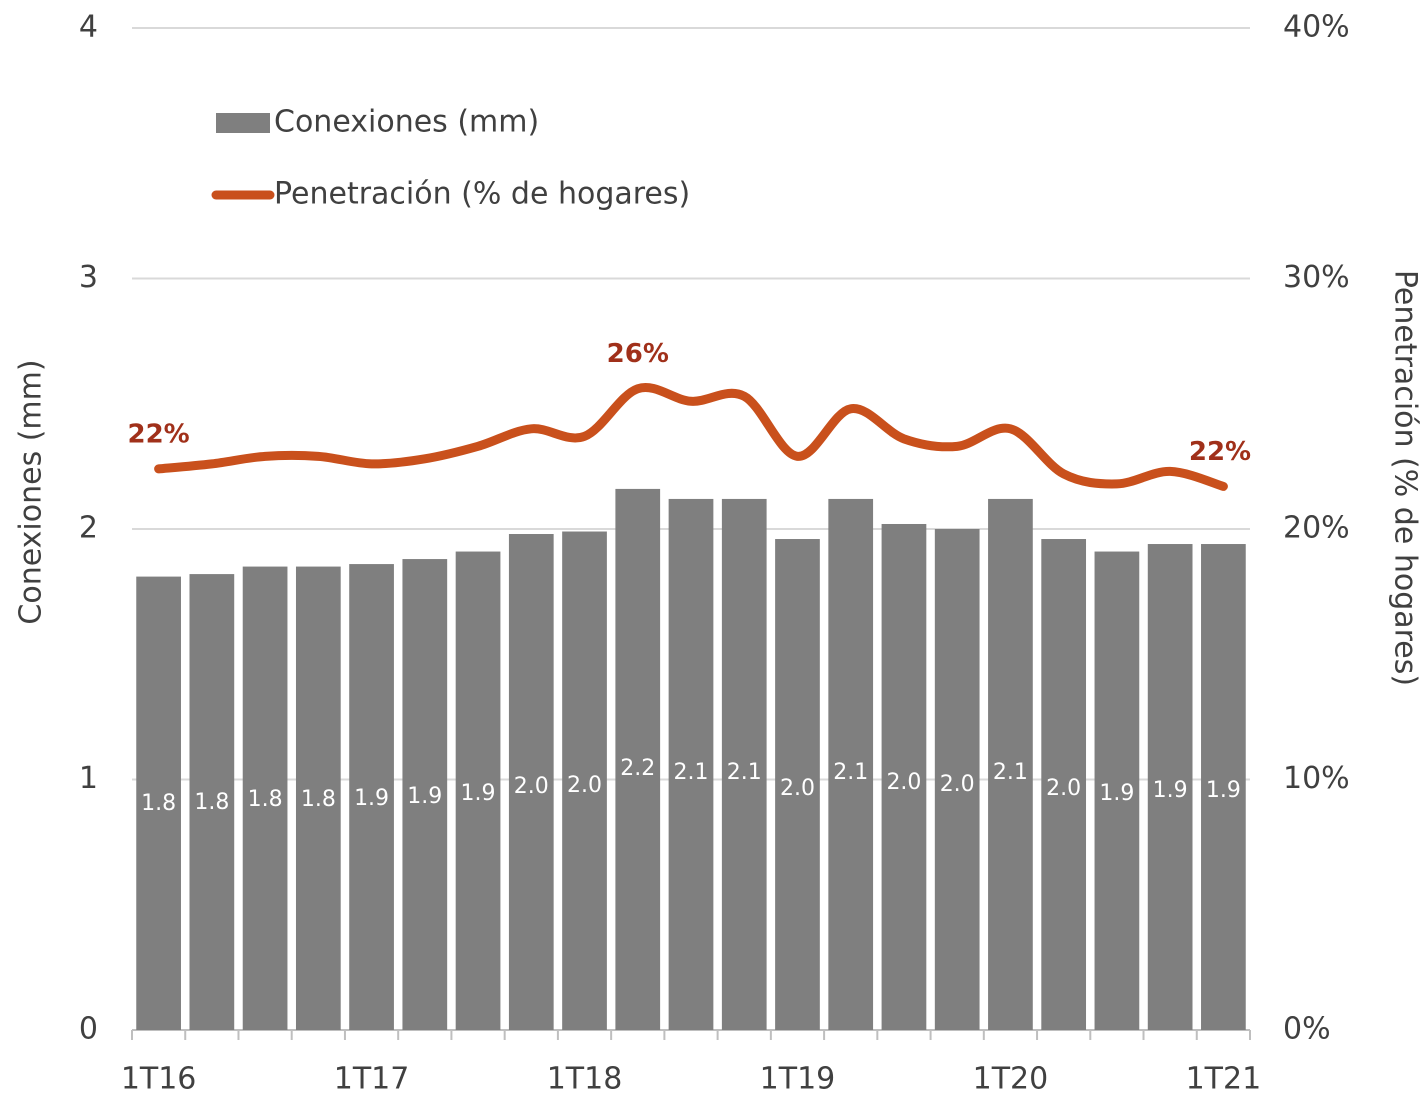 This screenshot has width=1421, height=1104. What do you see at coordinates (1316, 528) in the screenshot?
I see `y2-tick-label: 20%` at bounding box center [1316, 528].